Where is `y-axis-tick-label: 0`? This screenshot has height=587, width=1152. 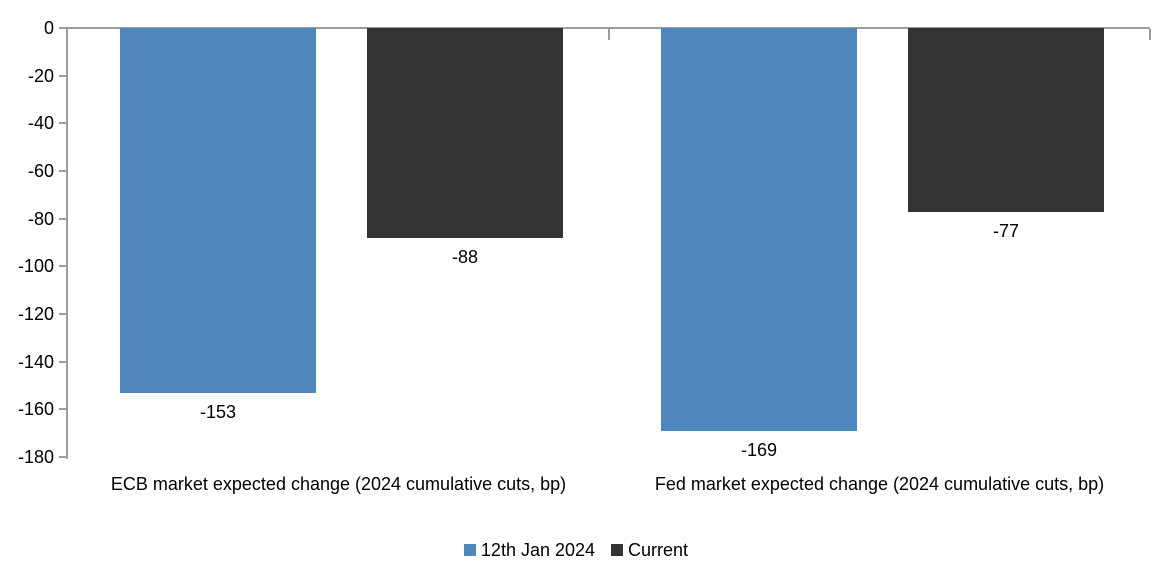
y-axis-tick-label: 0 is located at coordinates (48, 28).